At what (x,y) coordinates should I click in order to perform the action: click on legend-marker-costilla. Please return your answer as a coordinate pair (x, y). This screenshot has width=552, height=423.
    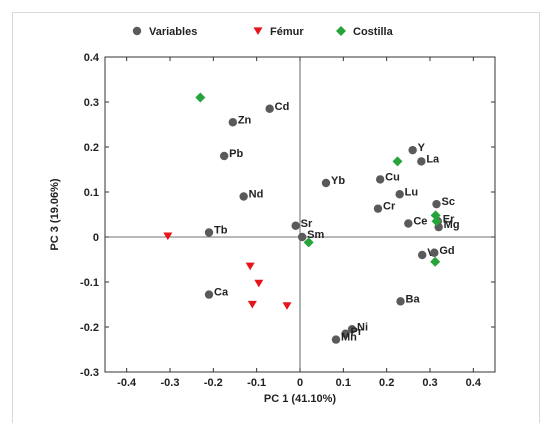
    Looking at the image, I should click on (341, 31).